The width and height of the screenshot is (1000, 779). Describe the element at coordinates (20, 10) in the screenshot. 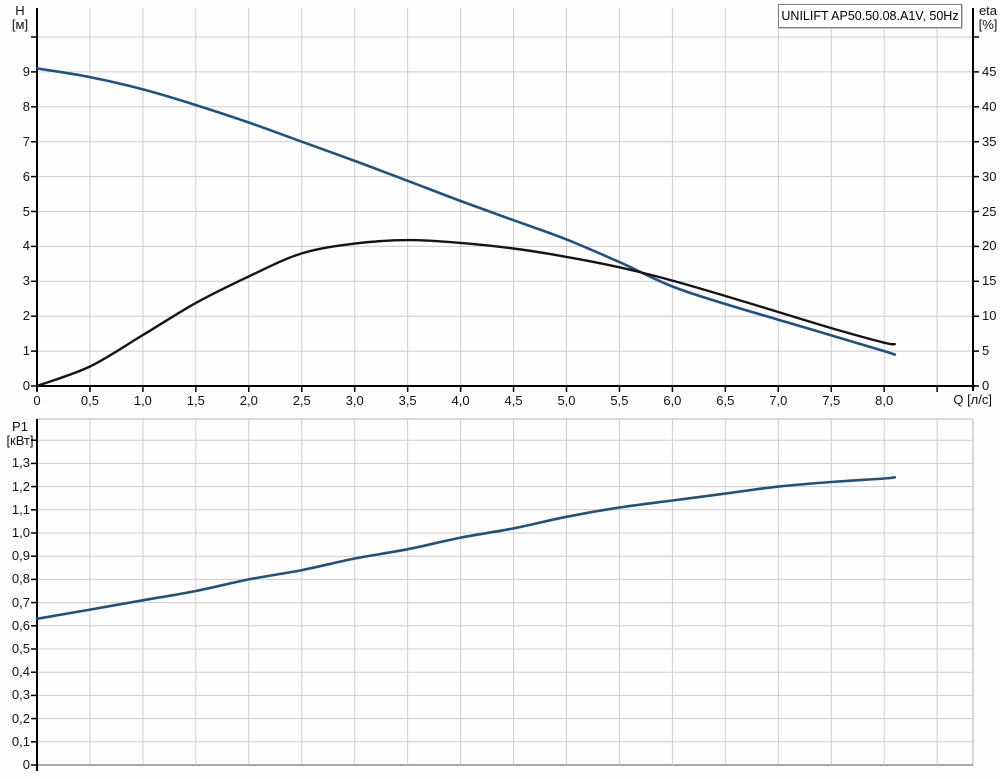

I see `h-axis-unit-symbol: H` at that location.